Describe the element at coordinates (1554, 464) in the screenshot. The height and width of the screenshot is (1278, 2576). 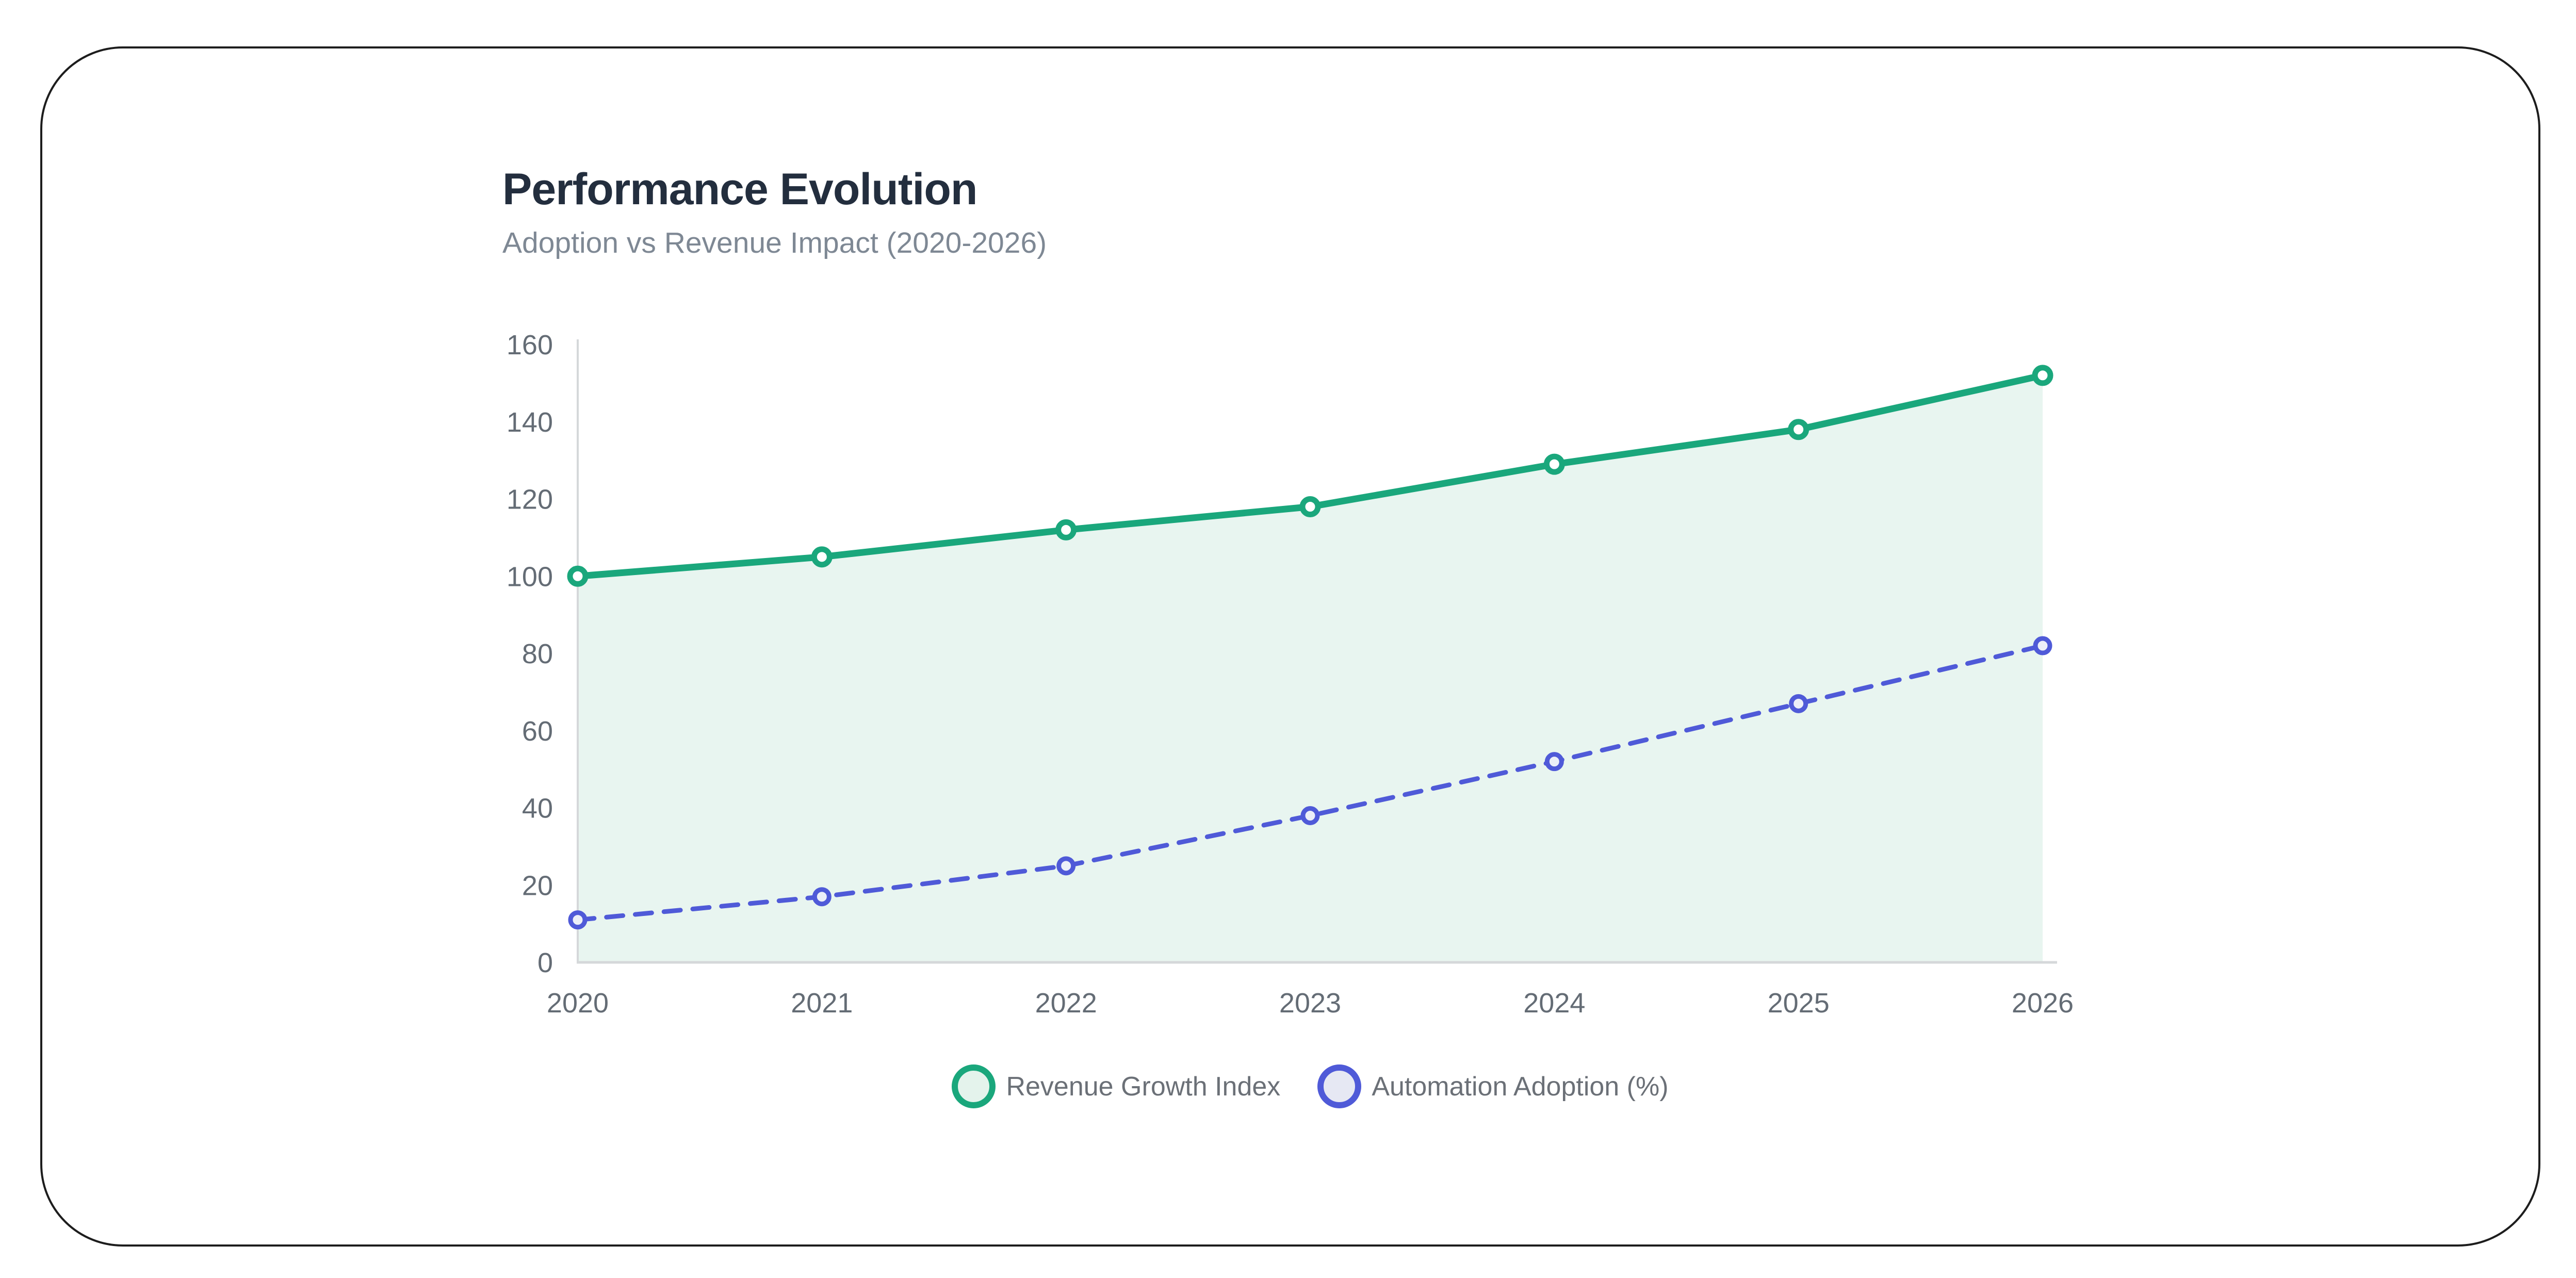
I see `revenue-data-point-2024` at that location.